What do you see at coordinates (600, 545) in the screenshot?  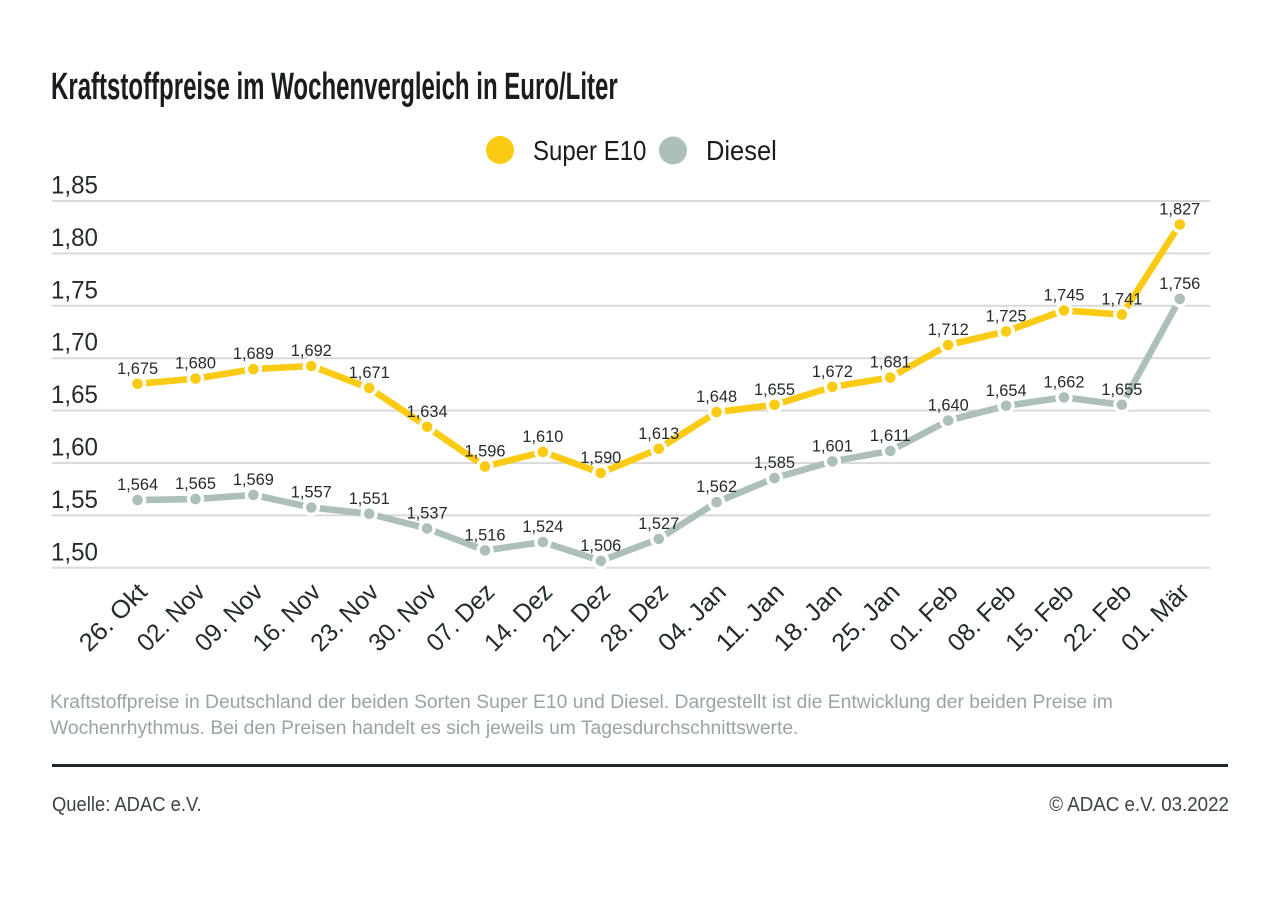 I see `svg-text: 1,506` at bounding box center [600, 545].